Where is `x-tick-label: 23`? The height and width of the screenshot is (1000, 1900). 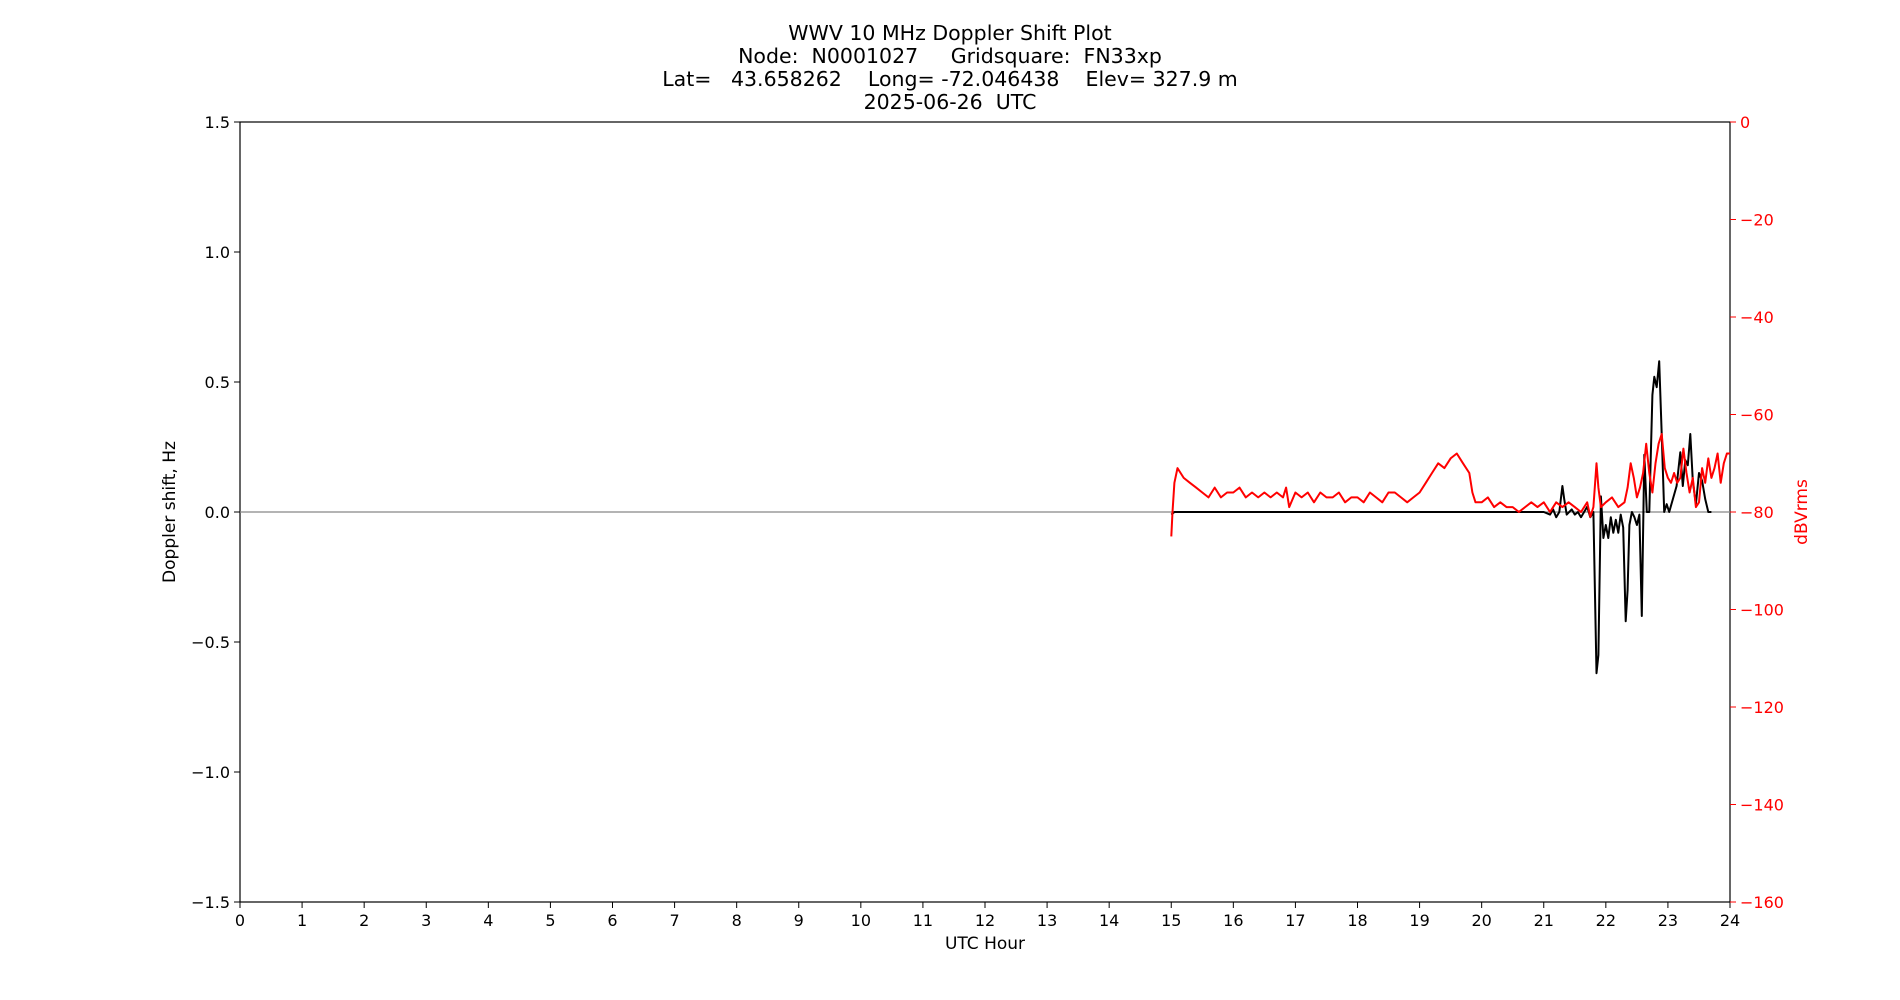
x-tick-label: 23 is located at coordinates (1668, 920).